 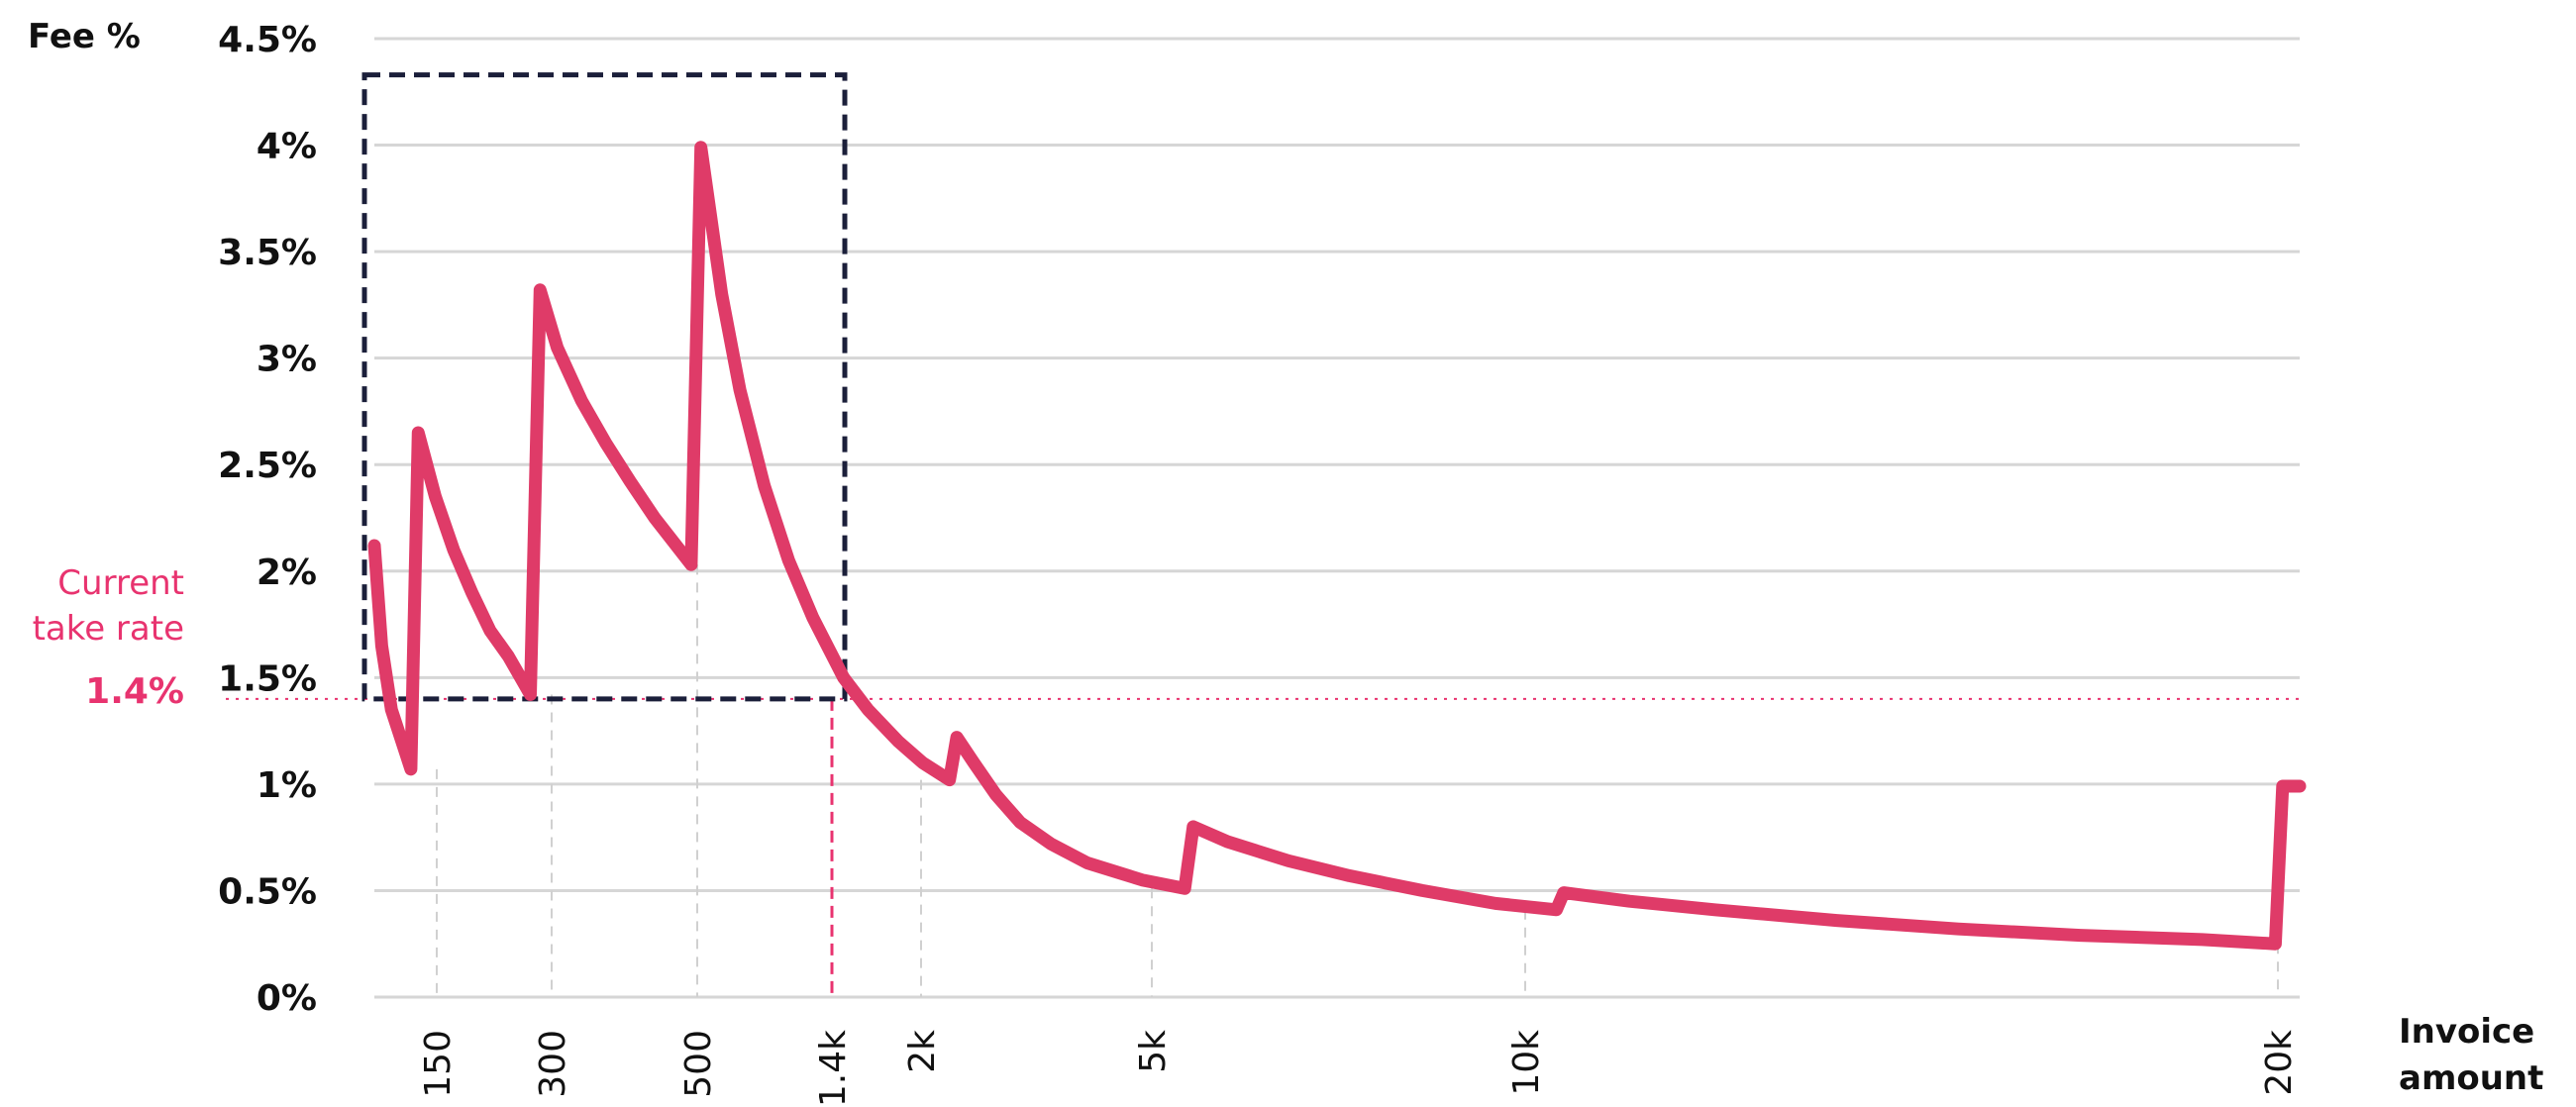 I want to click on x-tick-label: 500, so click(x=698, y=1064).